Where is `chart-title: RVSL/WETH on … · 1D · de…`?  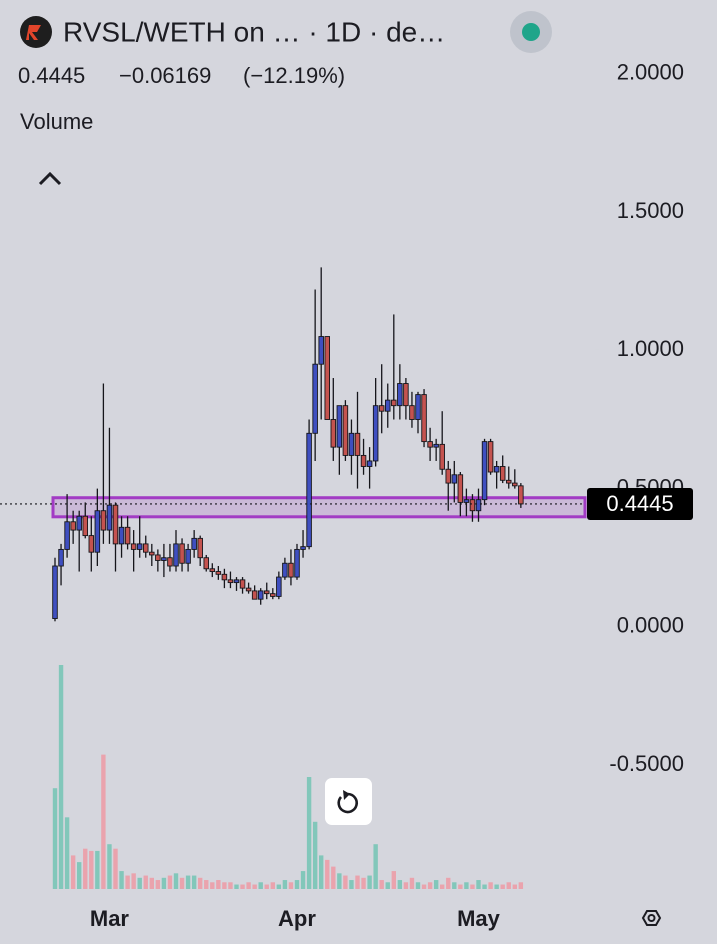 chart-title: RVSL/WETH on … · 1D · de… is located at coordinates (254, 31).